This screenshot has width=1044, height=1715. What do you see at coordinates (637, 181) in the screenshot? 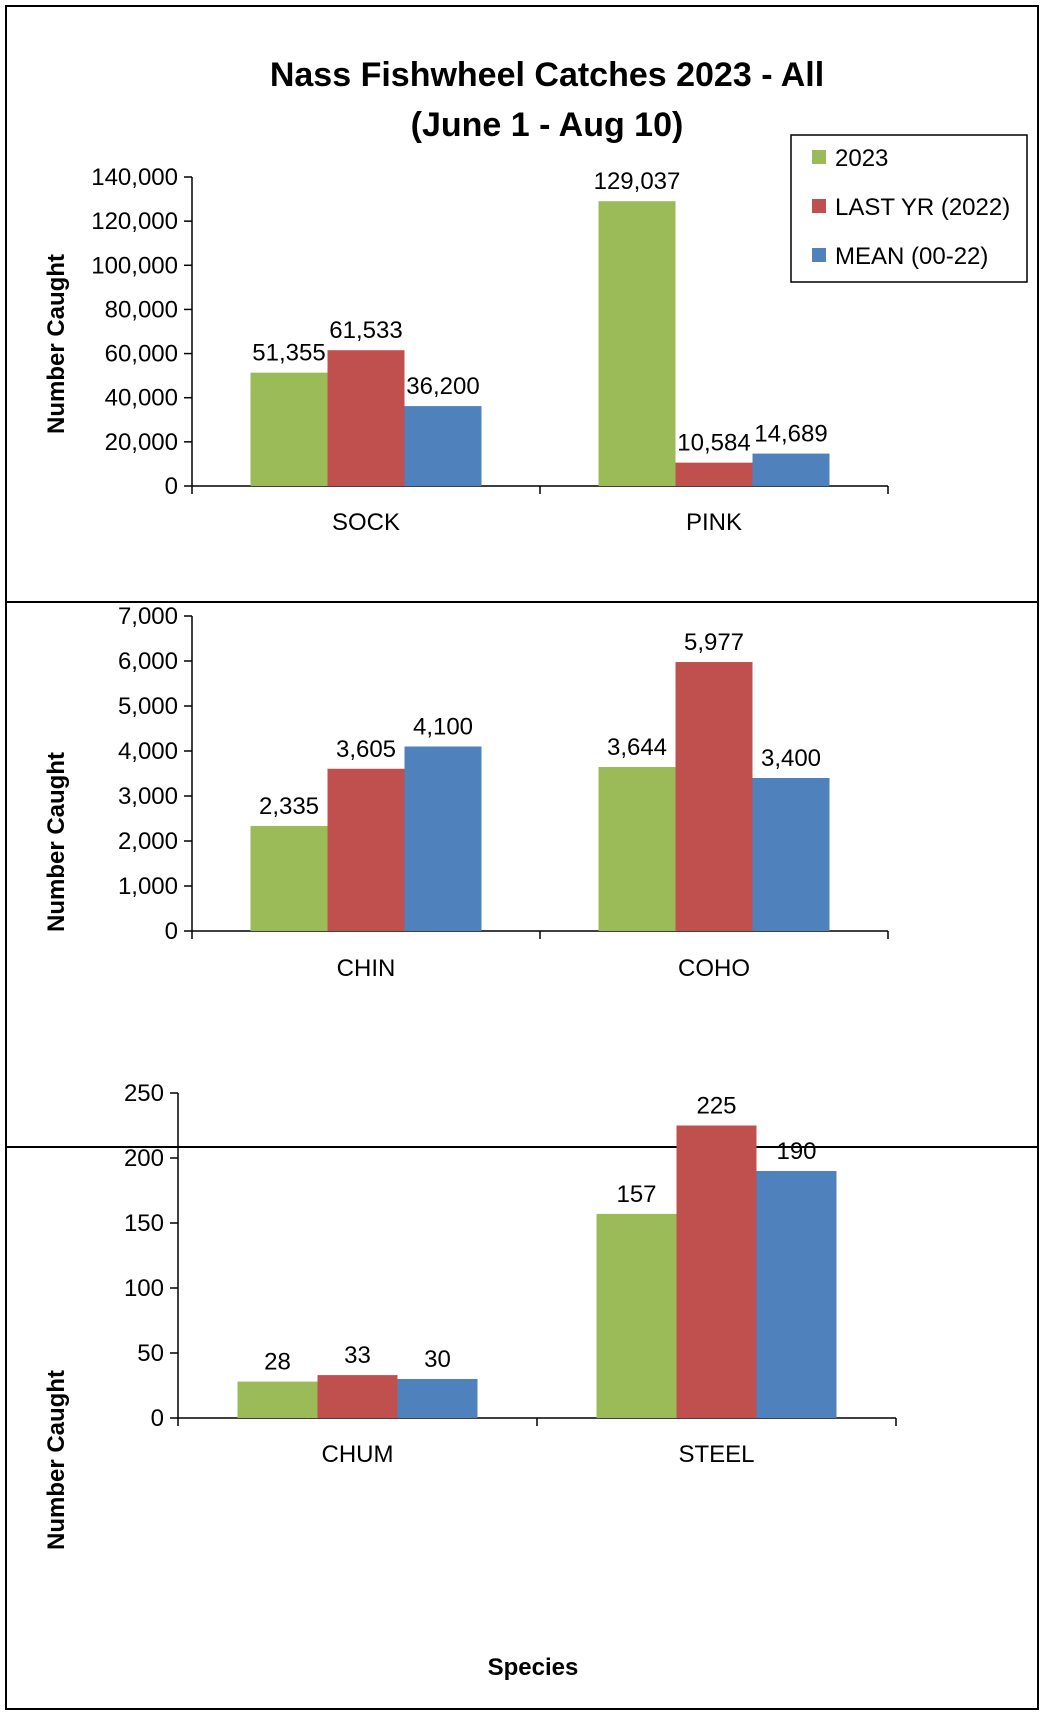
I see `data-label-pink-2023: 129,037` at bounding box center [637, 181].